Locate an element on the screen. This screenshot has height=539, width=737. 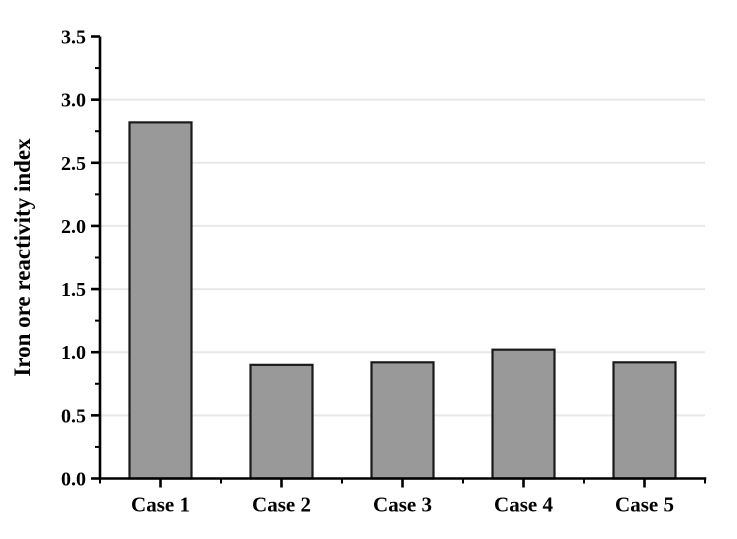
x-category-label: Case 1 is located at coordinates (160, 505).